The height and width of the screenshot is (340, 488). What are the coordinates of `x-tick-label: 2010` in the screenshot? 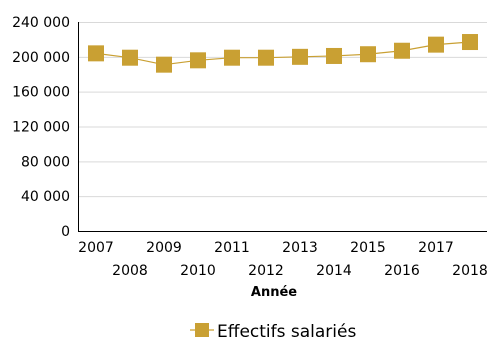 It's located at (198, 271).